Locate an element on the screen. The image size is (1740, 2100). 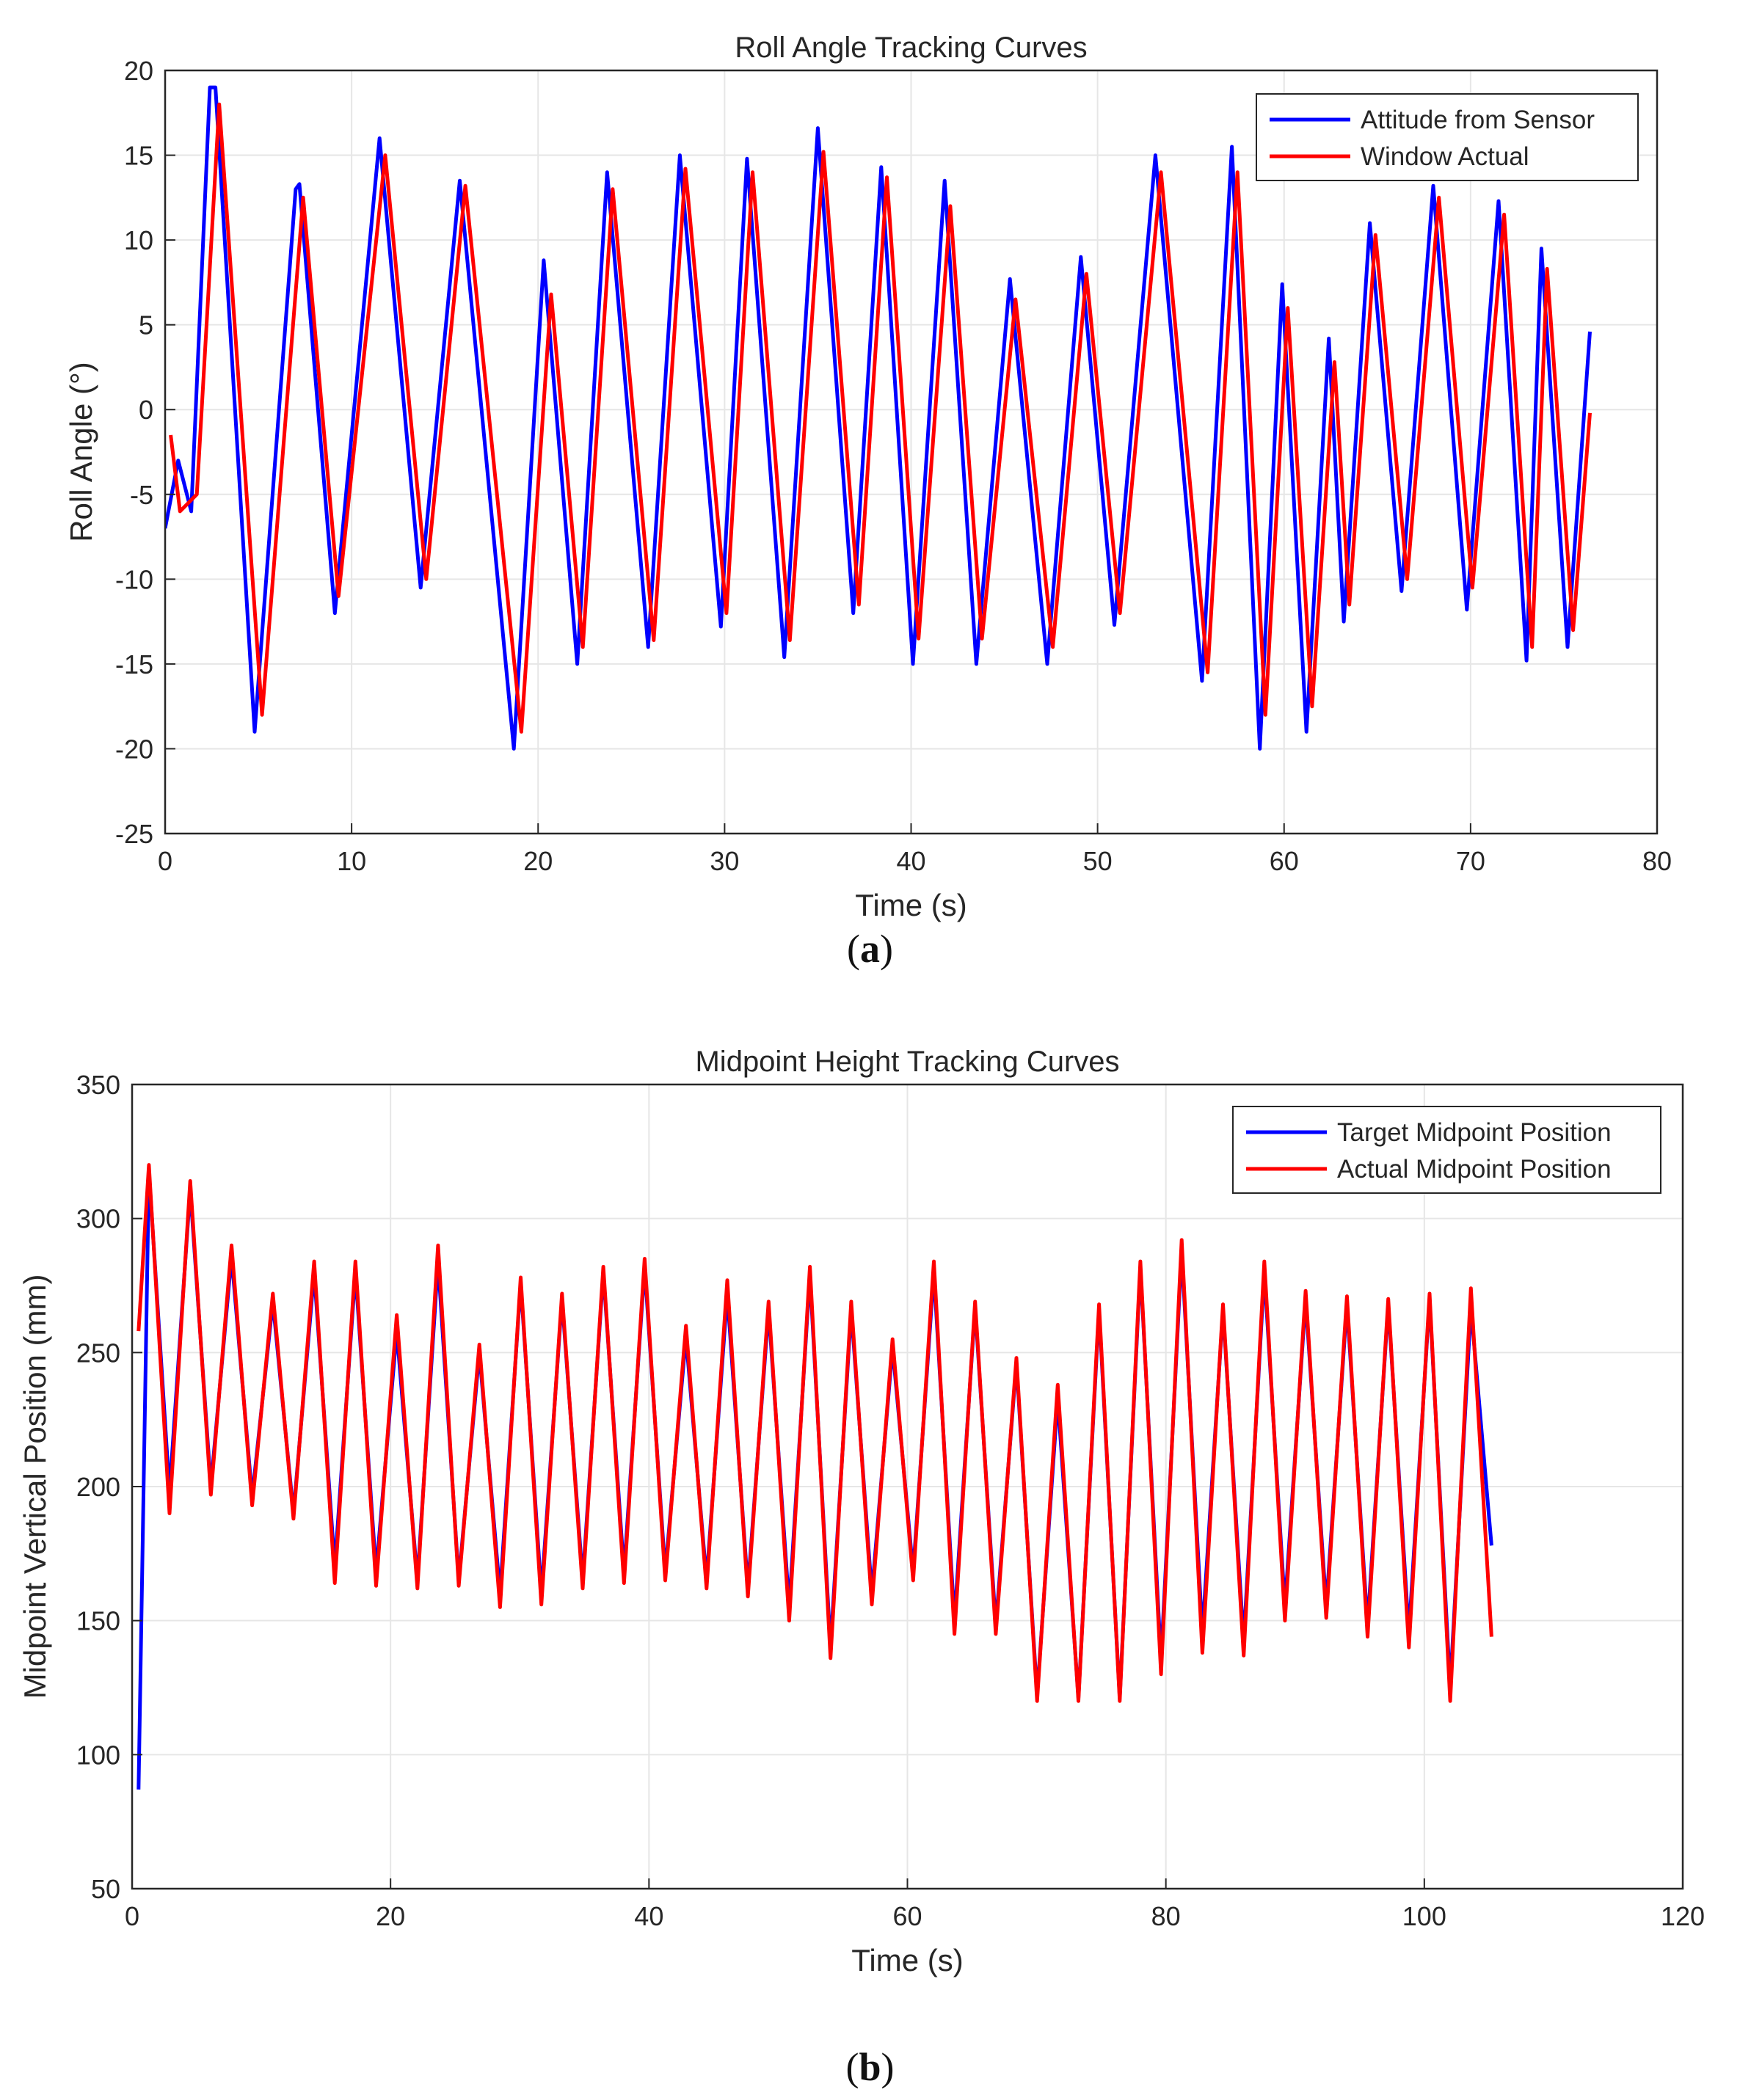
y-axis-label: Midpoint Vertical Position (mm) is located at coordinates (35, 1487).